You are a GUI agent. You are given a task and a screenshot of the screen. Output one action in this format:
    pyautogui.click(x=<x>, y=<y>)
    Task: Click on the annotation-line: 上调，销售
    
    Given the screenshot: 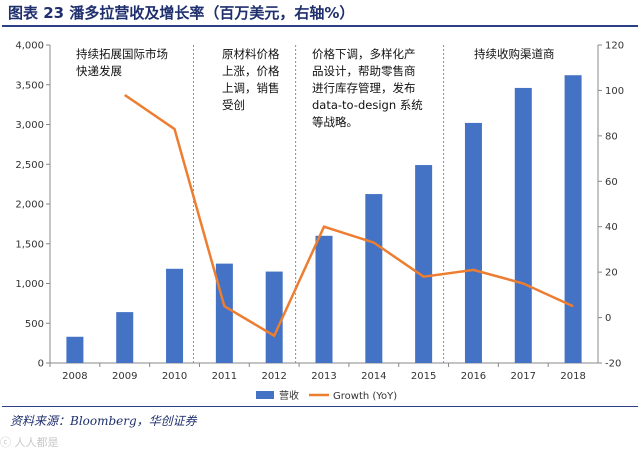 What is the action you would take?
    pyautogui.click(x=251, y=88)
    